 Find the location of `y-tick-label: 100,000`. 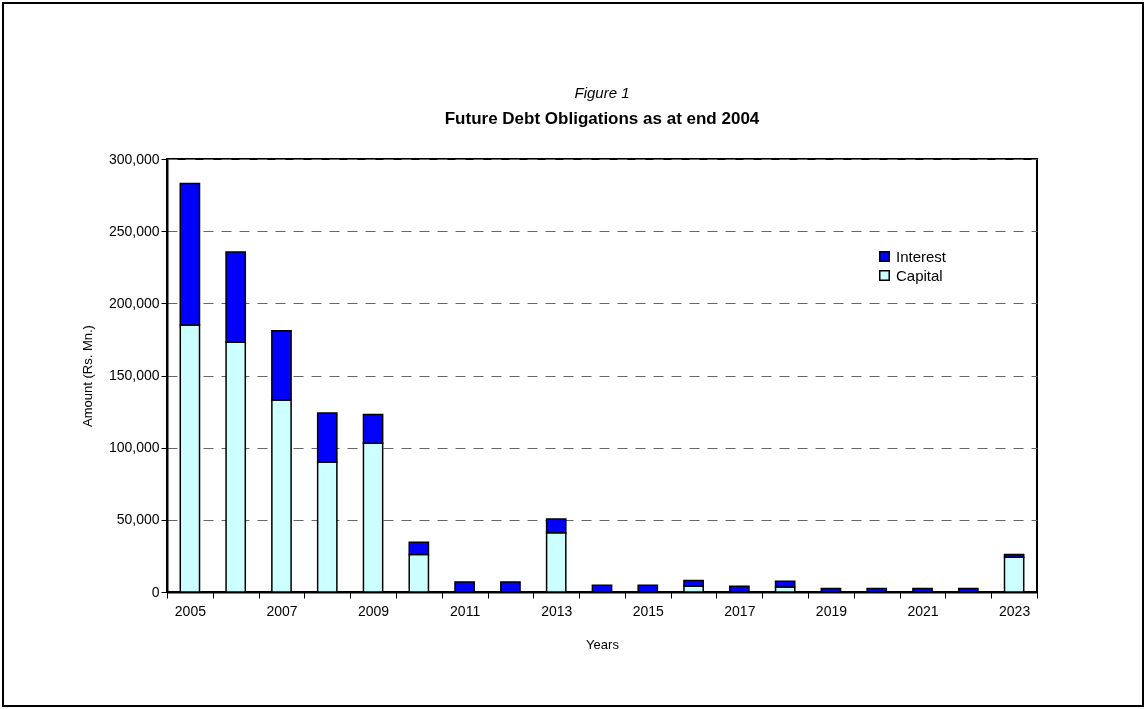

y-tick-label: 100,000 is located at coordinates (134, 447).